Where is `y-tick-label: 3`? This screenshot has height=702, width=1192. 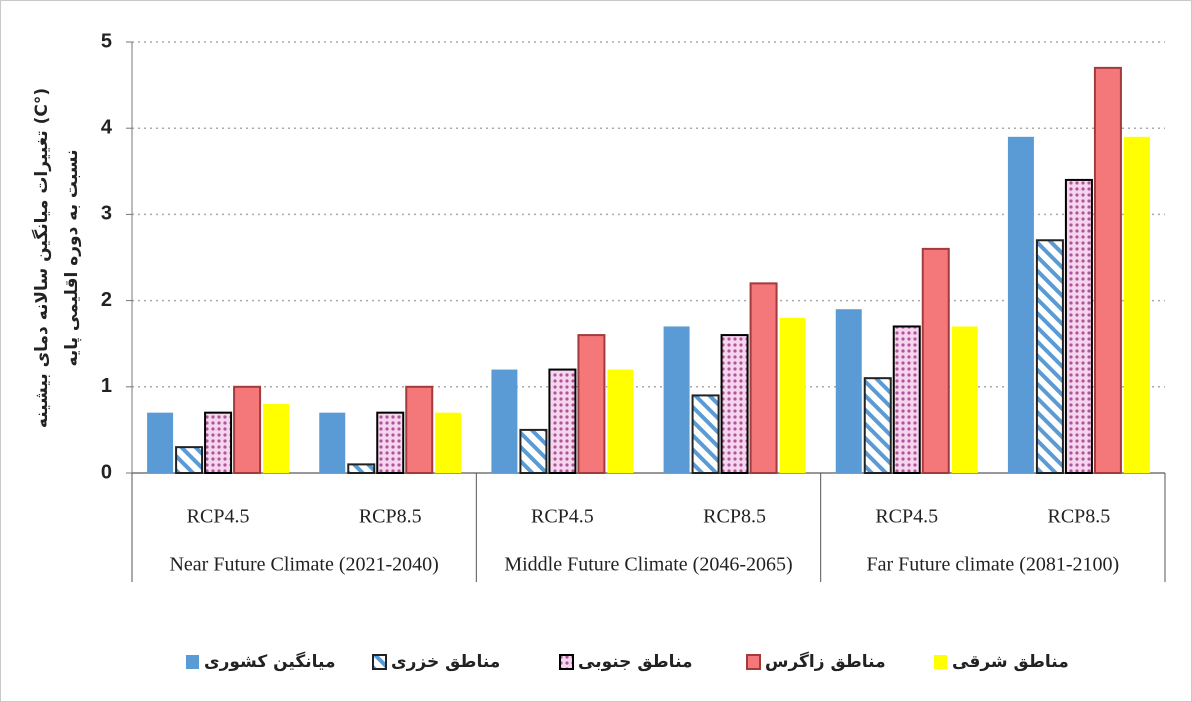 y-tick-label: 3 is located at coordinates (106, 214).